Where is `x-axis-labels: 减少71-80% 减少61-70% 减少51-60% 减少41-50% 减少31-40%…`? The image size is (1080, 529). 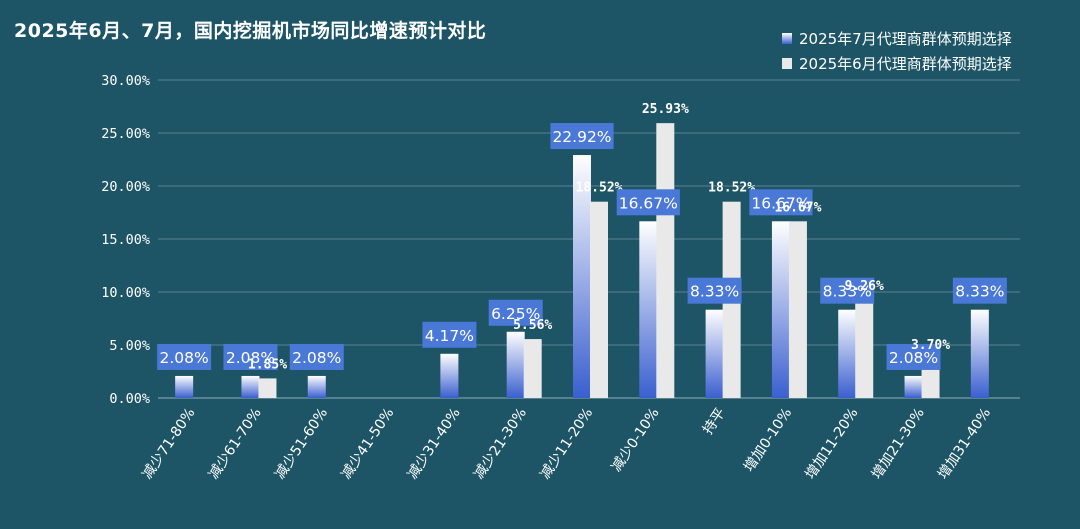 x-axis-labels: 减少71-80% 减少61-70% 减少51-60% 减少41-50% 减少31-40%… is located at coordinates (566, 443).